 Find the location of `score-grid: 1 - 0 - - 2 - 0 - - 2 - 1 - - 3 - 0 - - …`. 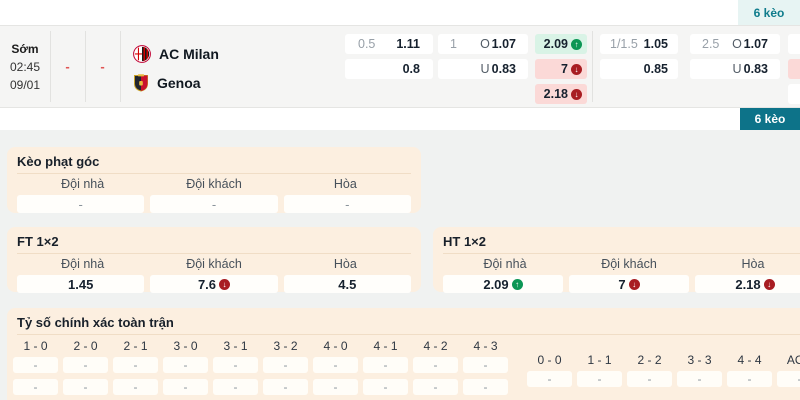

score-grid: 1 - 0 - - 2 - 0 - - 2 - 1 - - 3 - 0 - - … is located at coordinates (406, 367).